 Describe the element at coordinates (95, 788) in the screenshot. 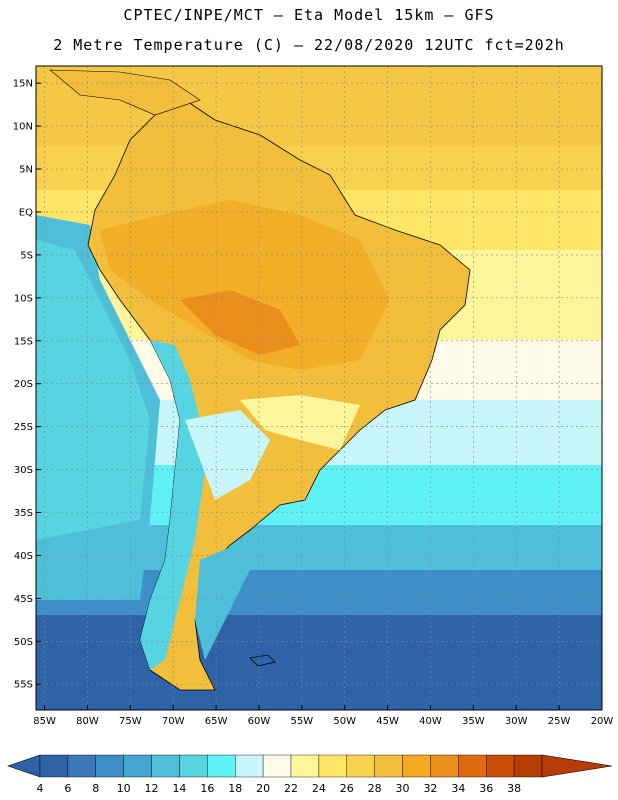

I see `colorbar-label: 8` at that location.